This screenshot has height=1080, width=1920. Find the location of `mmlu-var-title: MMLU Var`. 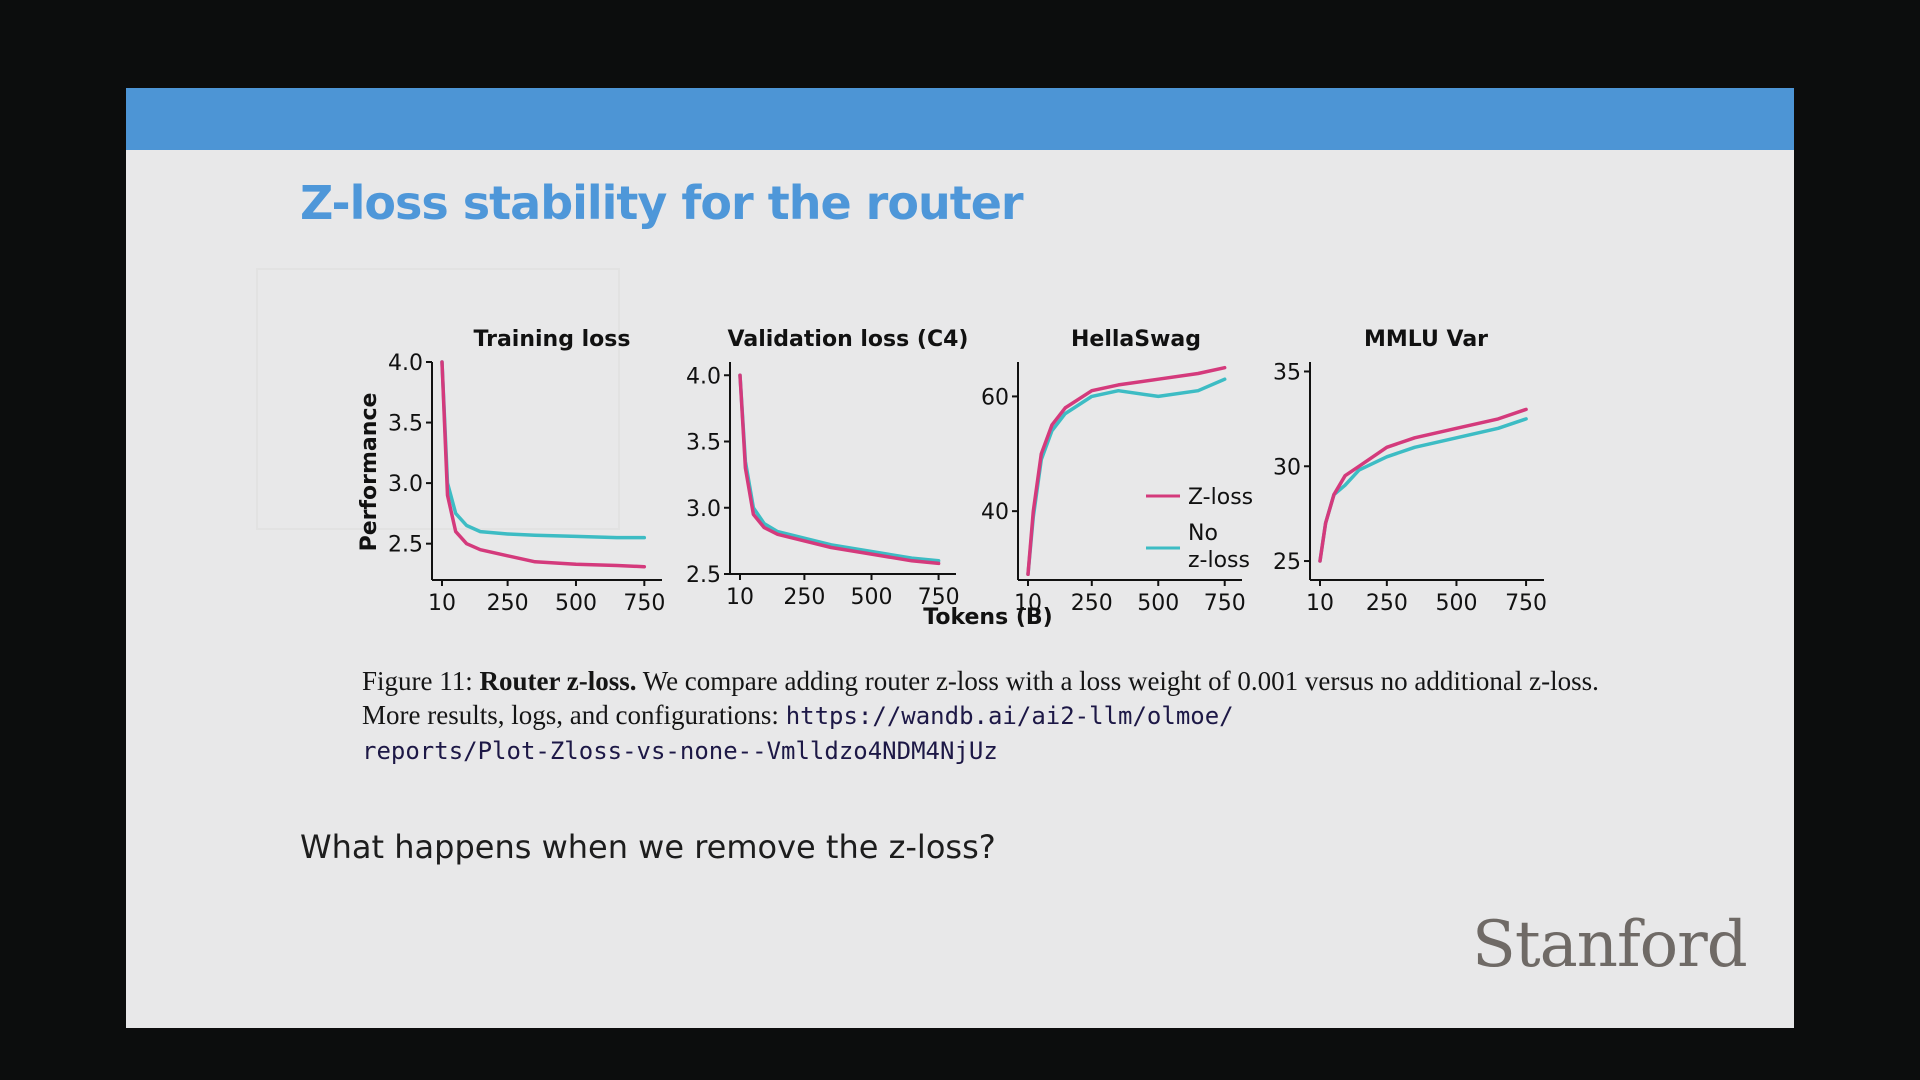

mmlu-var-title: MMLU Var is located at coordinates (1426, 339).